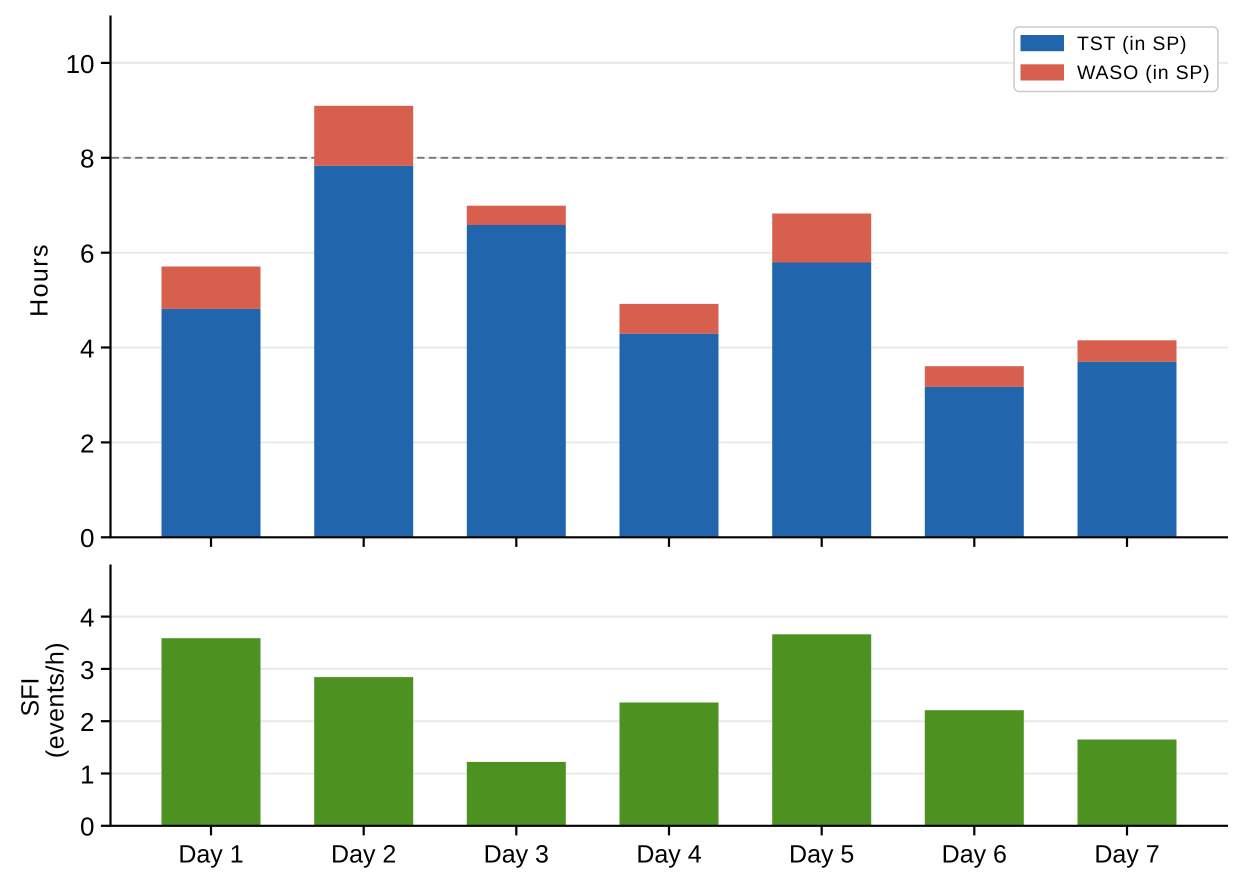 The image size is (1245, 885). What do you see at coordinates (80, 64) in the screenshot?
I see `svg-text: 10` at bounding box center [80, 64].